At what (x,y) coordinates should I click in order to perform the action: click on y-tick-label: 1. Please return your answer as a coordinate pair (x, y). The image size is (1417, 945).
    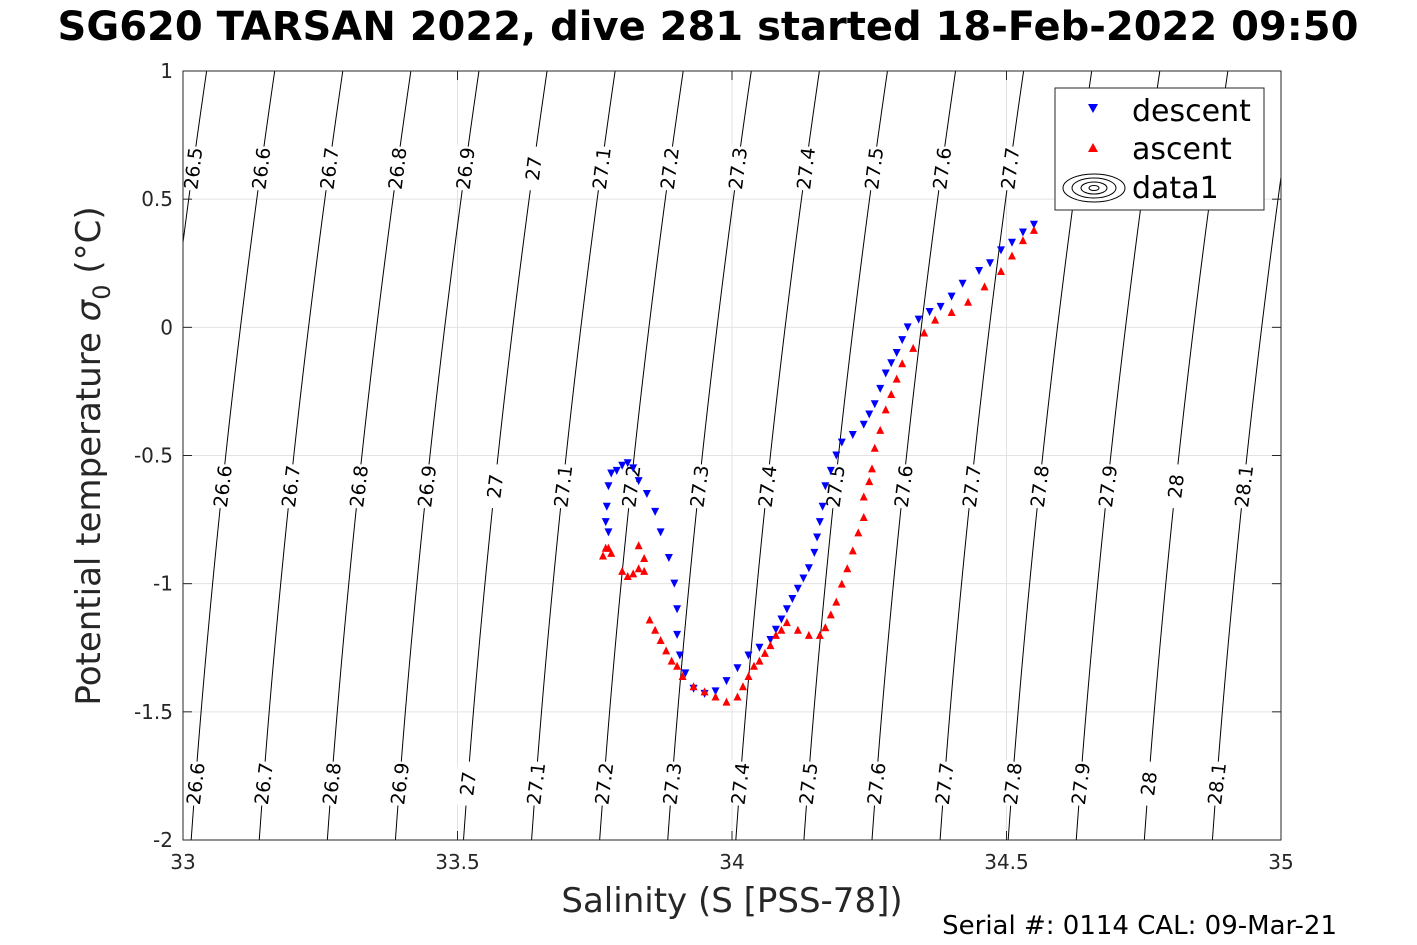
    Looking at the image, I should click on (166, 71).